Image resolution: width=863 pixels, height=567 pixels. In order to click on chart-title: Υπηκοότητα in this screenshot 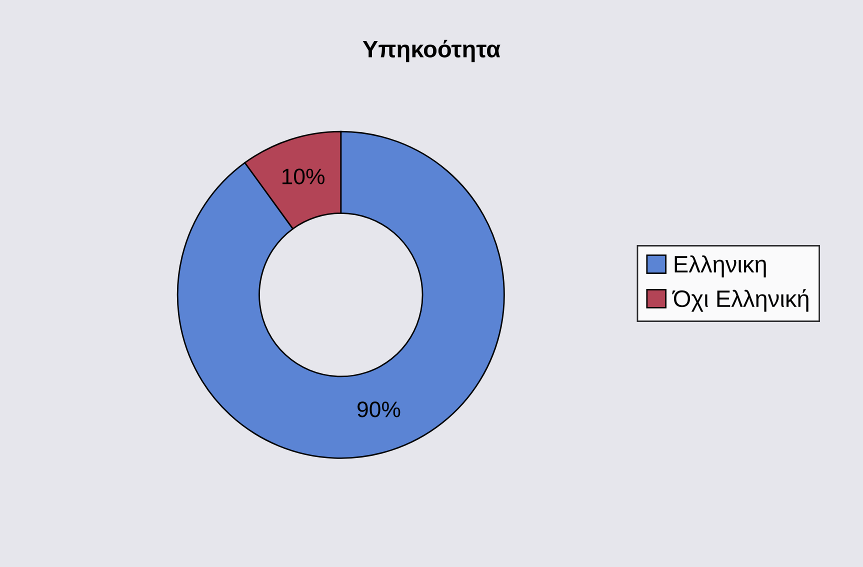, I will do `click(431, 51)`.